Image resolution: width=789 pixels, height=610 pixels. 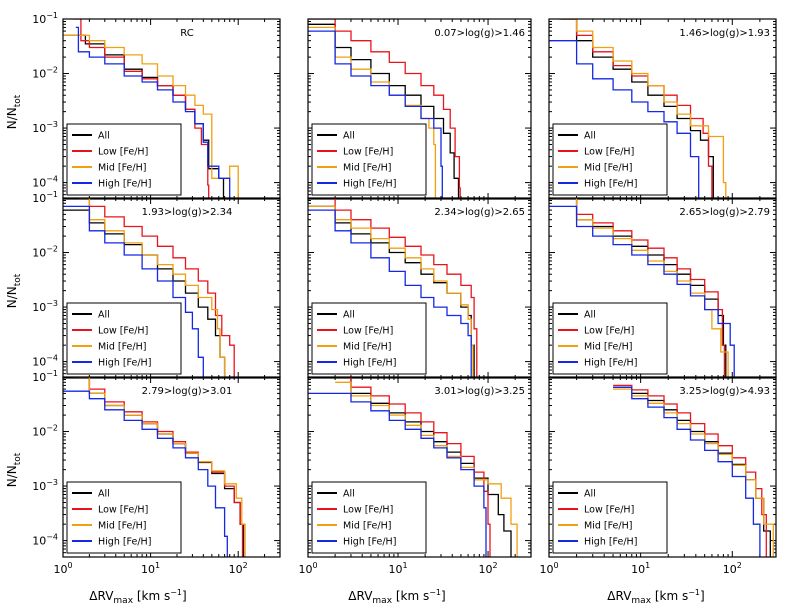 I want to click on panel-label: 2.79>log(g)>3.01, so click(x=187, y=391).